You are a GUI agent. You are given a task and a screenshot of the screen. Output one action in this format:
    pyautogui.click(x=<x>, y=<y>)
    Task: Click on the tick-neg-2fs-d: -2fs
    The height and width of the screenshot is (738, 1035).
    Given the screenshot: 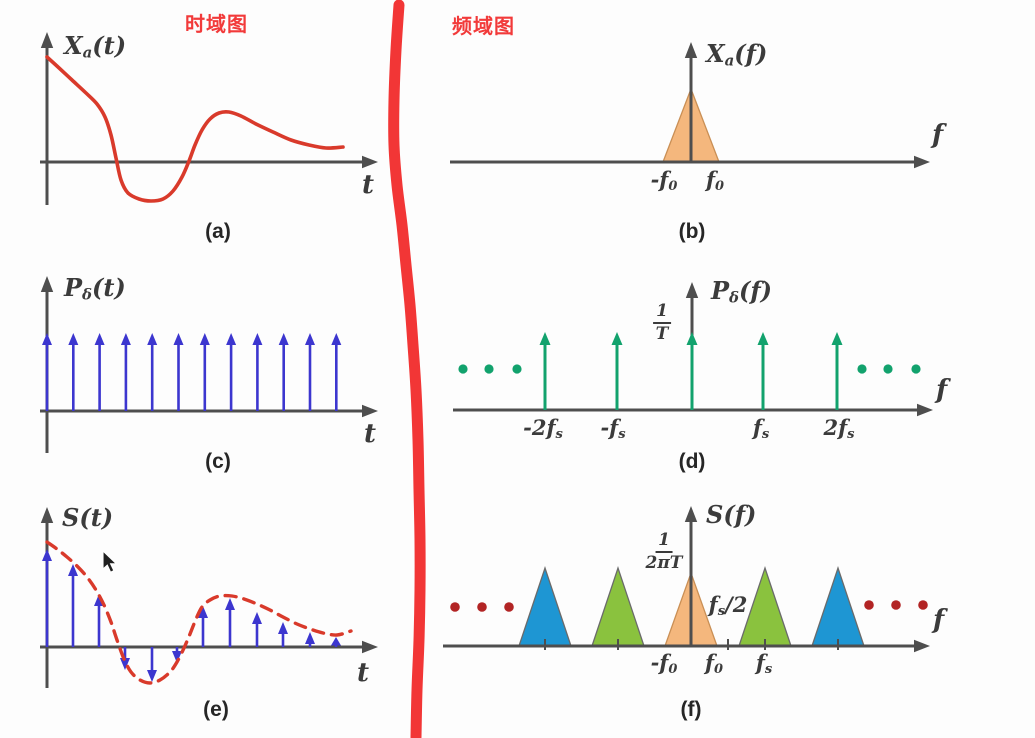 What is the action you would take?
    pyautogui.click(x=543, y=429)
    